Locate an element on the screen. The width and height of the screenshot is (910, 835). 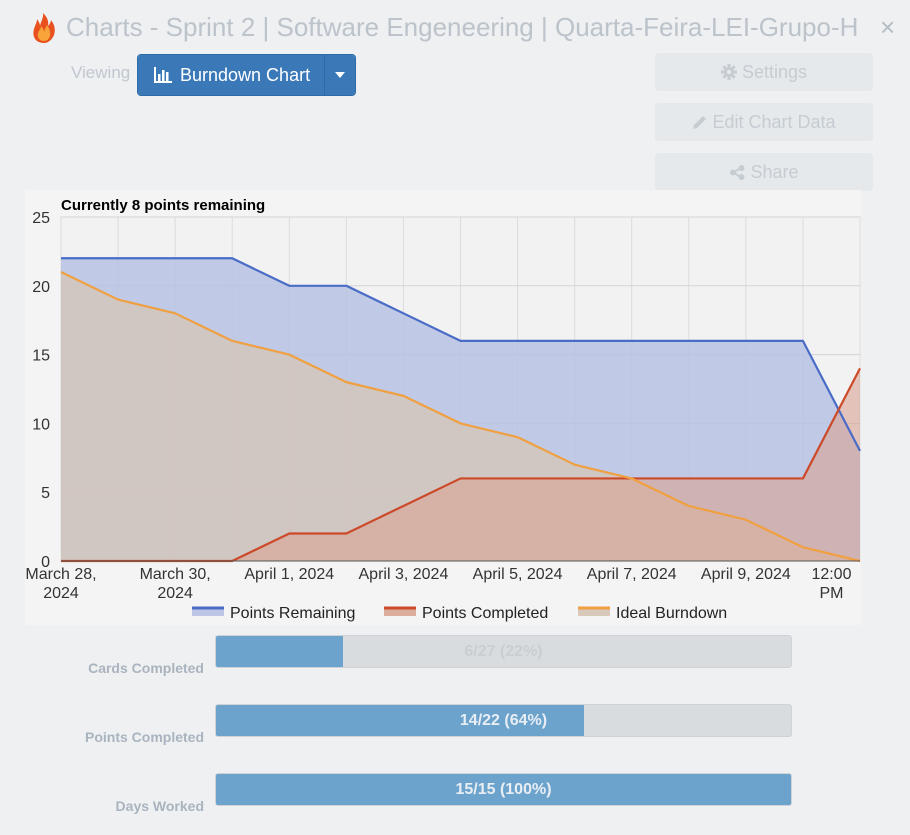
progress-bar: 14/22 (64%) is located at coordinates (503, 720).